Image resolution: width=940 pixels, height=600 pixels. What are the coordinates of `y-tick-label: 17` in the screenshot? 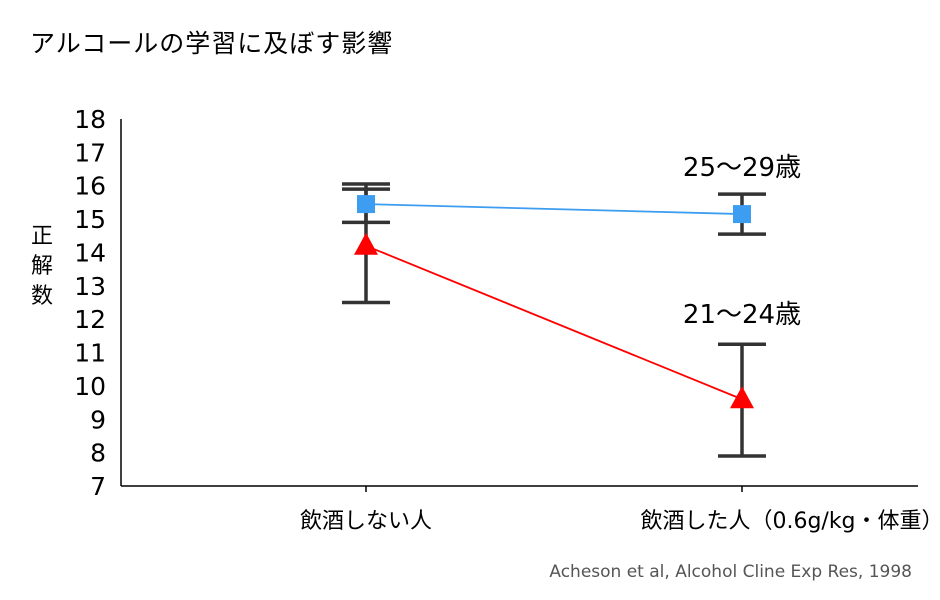 It's located at (90, 152).